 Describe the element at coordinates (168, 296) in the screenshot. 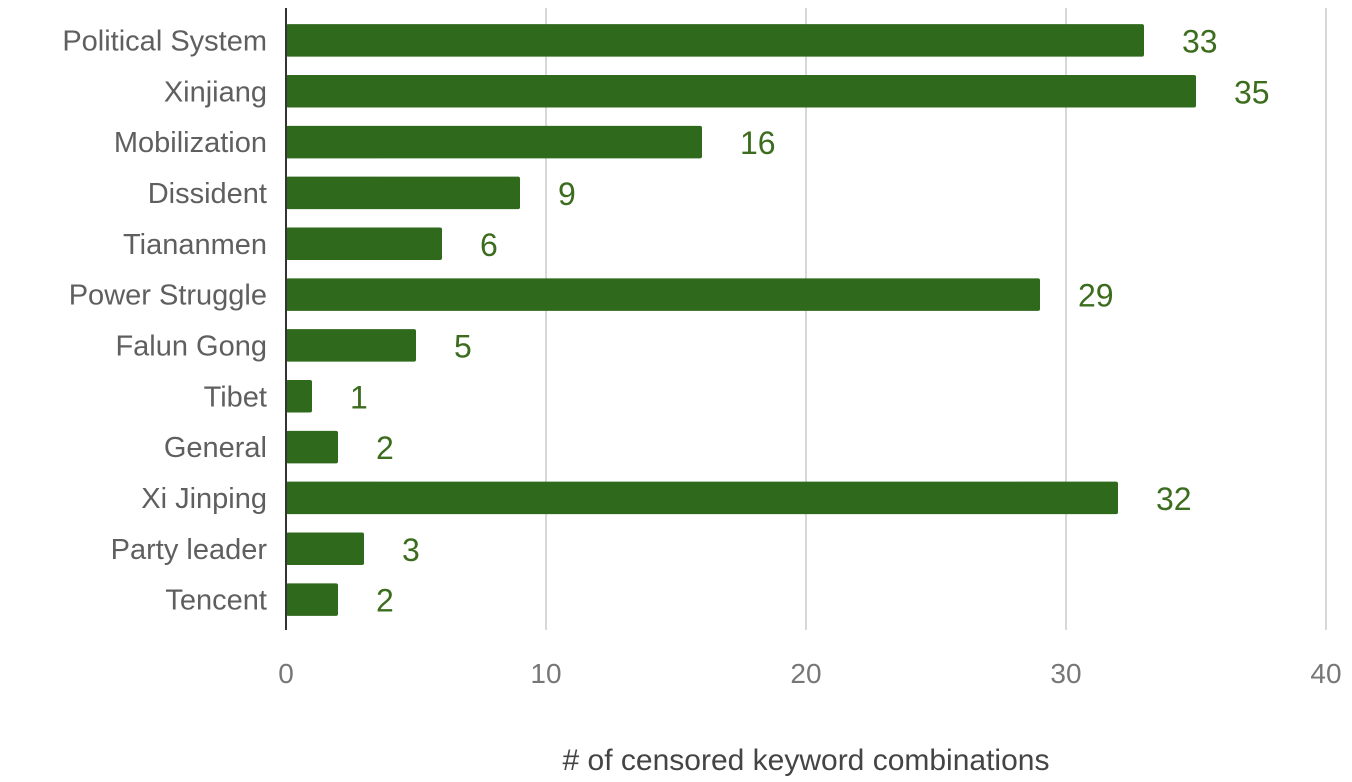

I see `category-label: Power Struggle` at that location.